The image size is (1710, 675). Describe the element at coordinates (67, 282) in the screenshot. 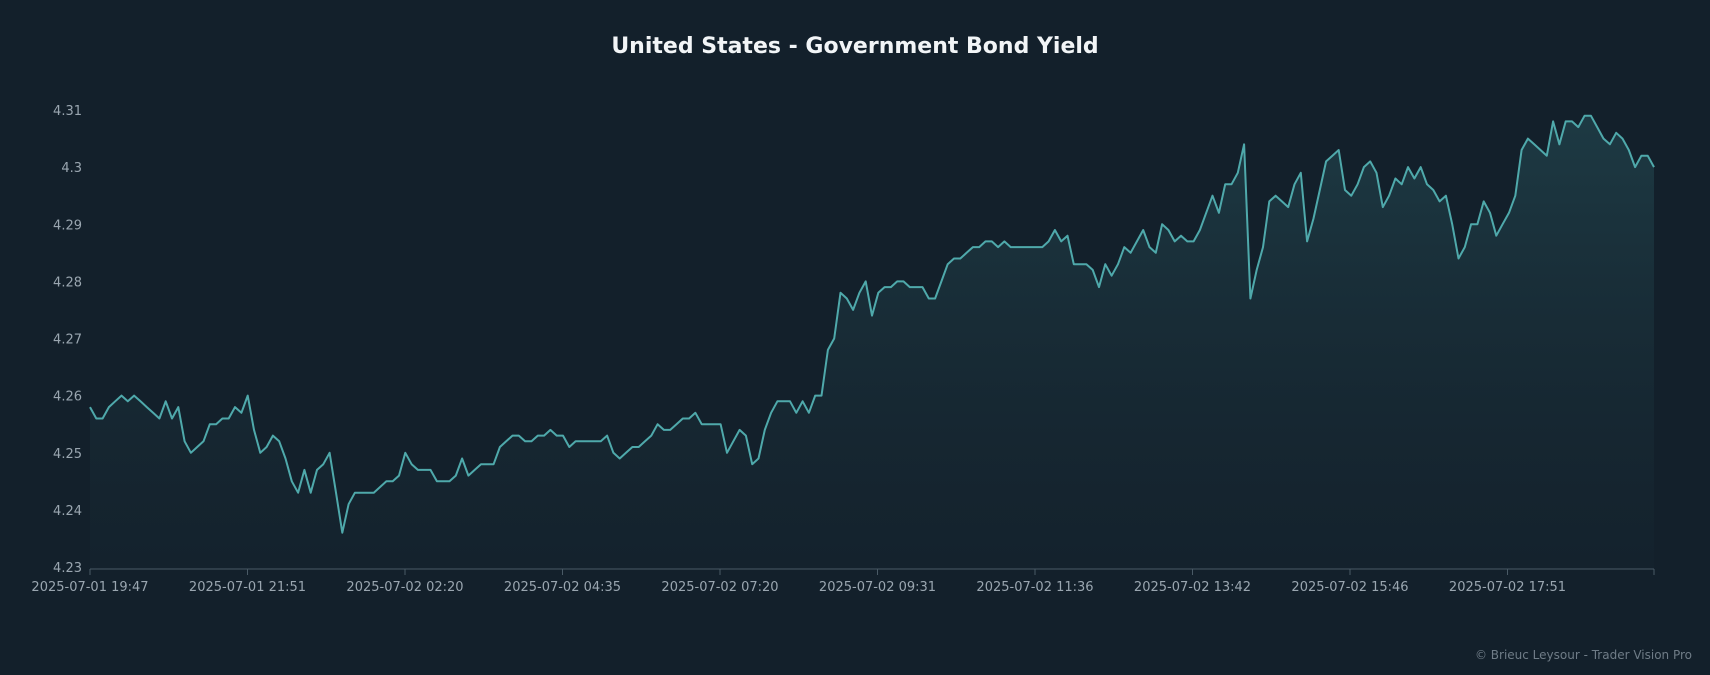

I see `y-tick-label: 4.28` at that location.